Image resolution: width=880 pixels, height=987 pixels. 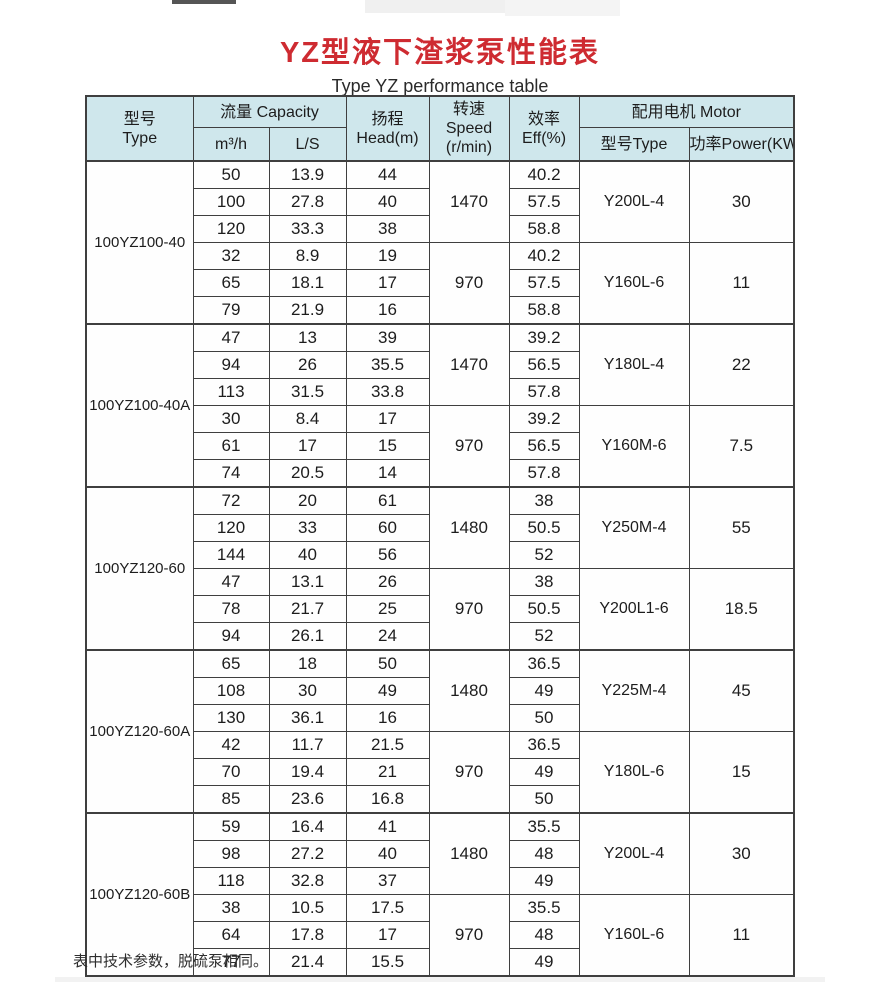 I want to click on table-row: 85 23.6 16.8 50, so click(x=440, y=799).